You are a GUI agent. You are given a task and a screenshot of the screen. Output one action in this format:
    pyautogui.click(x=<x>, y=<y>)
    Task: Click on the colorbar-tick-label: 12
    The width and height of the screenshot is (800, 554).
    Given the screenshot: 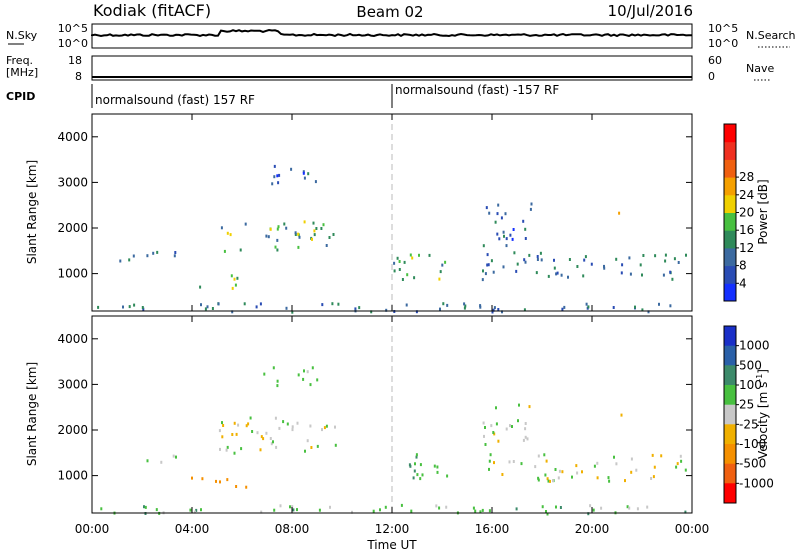 What is the action you would take?
    pyautogui.click(x=746, y=248)
    